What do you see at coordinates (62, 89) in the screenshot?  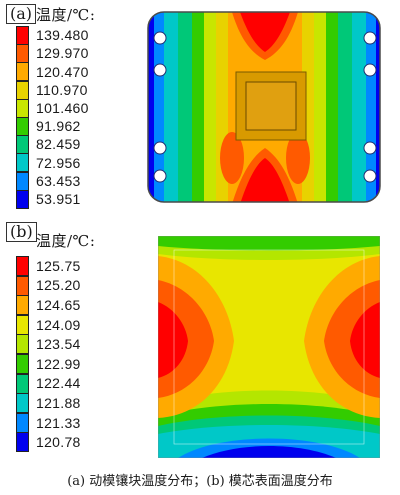 I see `panel-a-legend-label: 110.970` at bounding box center [62, 89].